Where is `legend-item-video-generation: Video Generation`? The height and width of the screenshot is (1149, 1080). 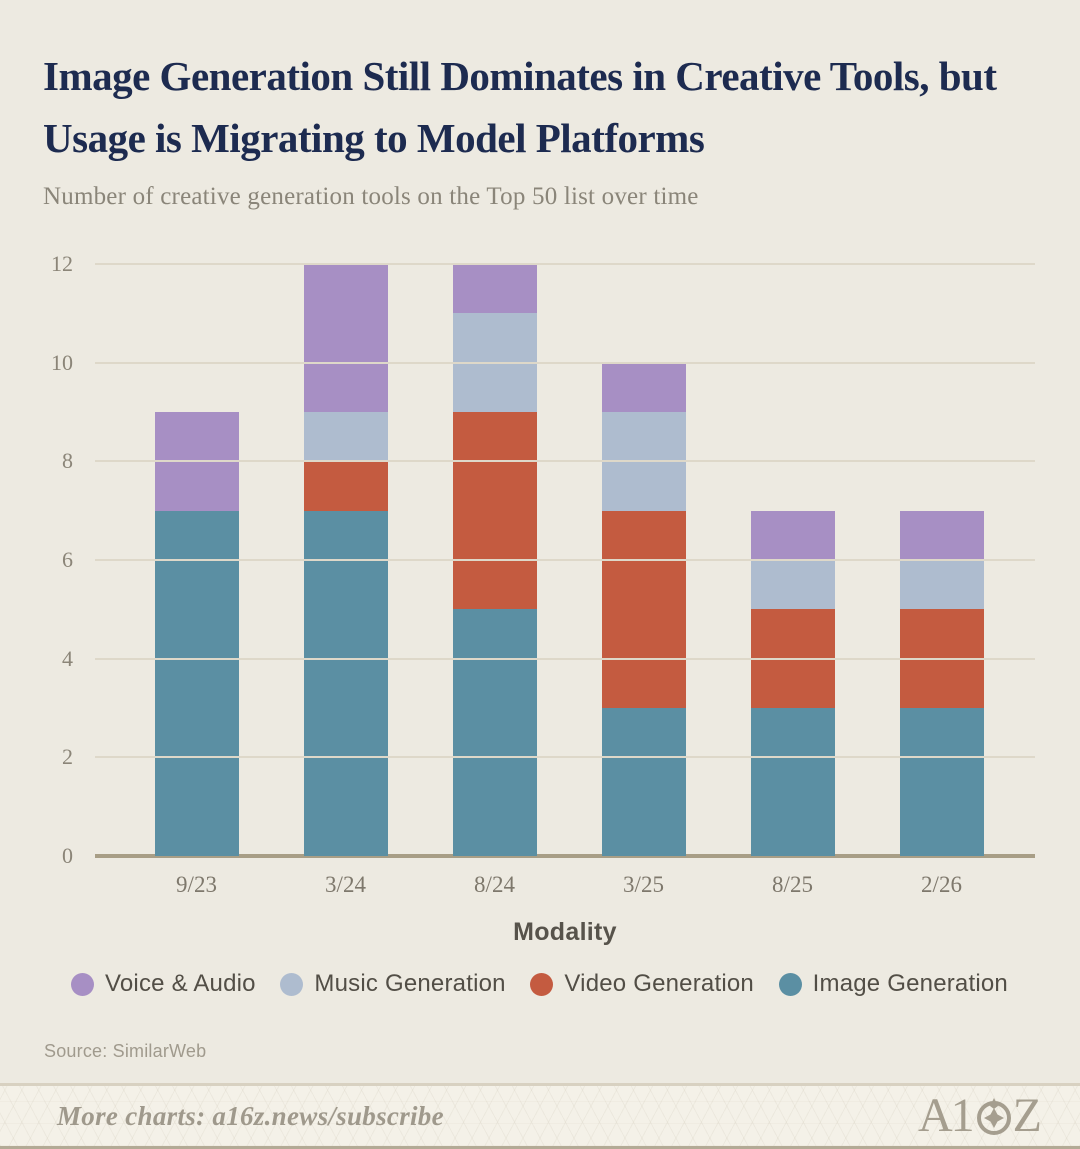
legend-item-video-generation: Video Generation is located at coordinates (642, 984).